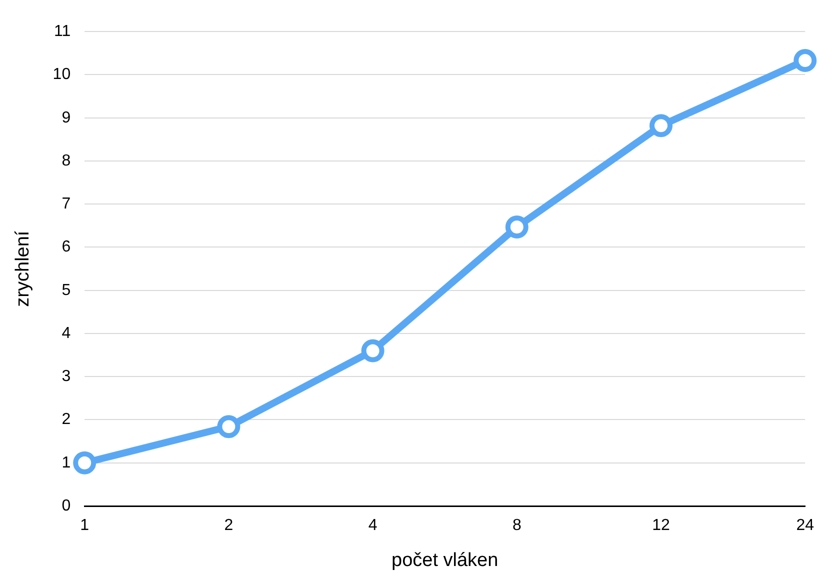  What do you see at coordinates (66, 419) in the screenshot?
I see `y-tick-label: 2` at bounding box center [66, 419].